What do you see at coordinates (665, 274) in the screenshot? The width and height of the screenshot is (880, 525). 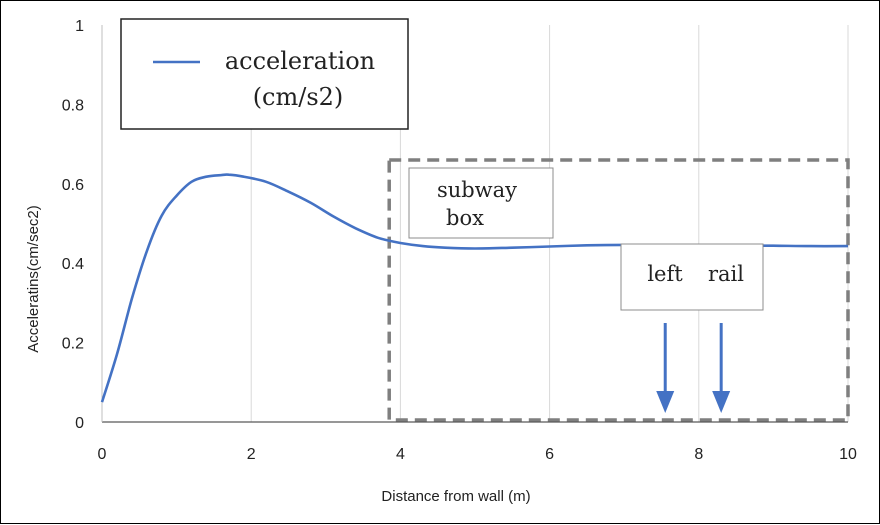 I see `left-rail-label-text: left` at bounding box center [665, 274].